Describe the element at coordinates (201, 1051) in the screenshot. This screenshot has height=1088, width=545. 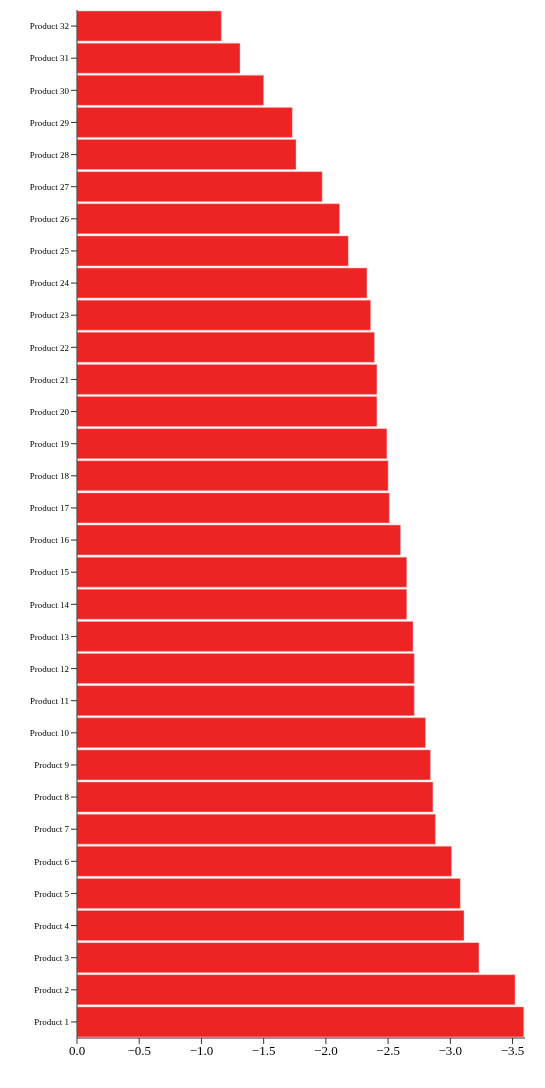
I see `x-tick-label: −1.0` at that location.